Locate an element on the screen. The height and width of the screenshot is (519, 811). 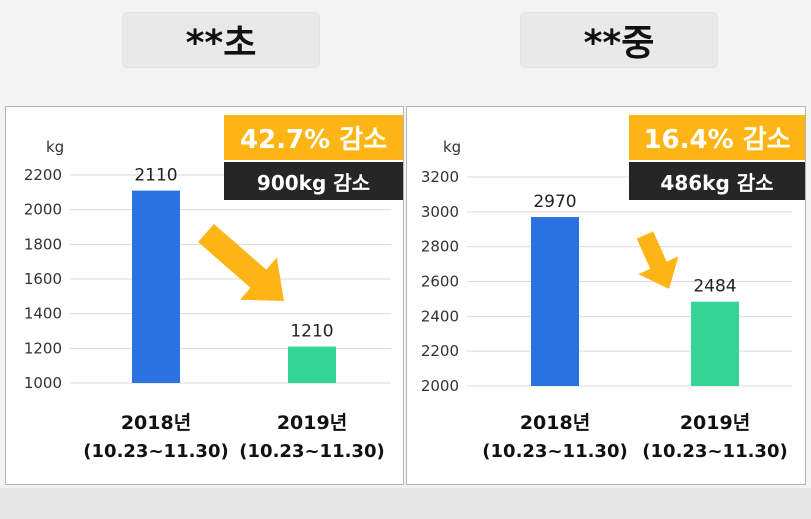
y-tick-label: 2600 is located at coordinates (440, 282).